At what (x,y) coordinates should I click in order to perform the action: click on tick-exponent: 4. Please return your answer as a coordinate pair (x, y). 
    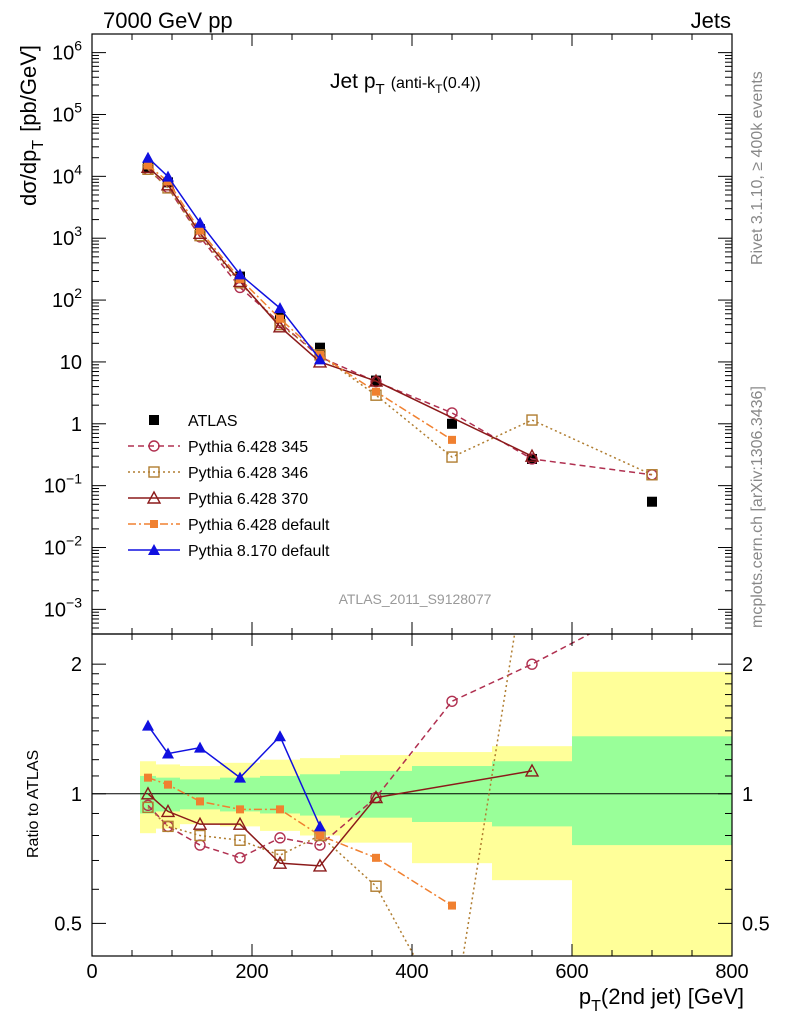
    Looking at the image, I should click on (78, 169).